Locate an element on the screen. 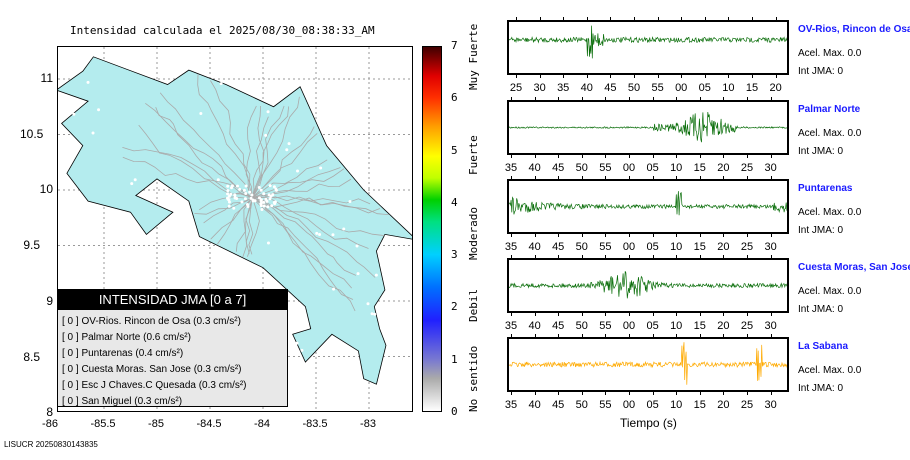  colorbar-label: 4 is located at coordinates (454, 202).